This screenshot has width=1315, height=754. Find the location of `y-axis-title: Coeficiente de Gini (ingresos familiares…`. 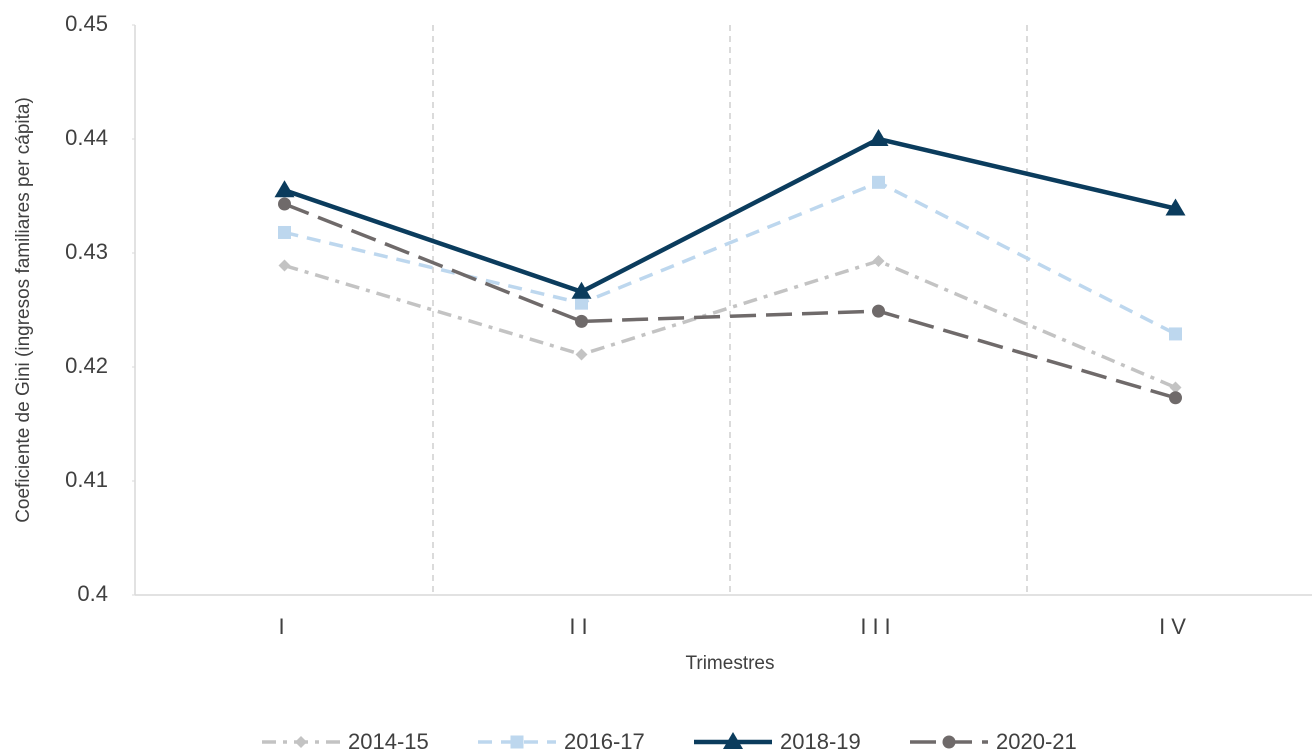

y-axis-title: Coeficiente de Gini (ingresos familiares… is located at coordinates (23, 310).